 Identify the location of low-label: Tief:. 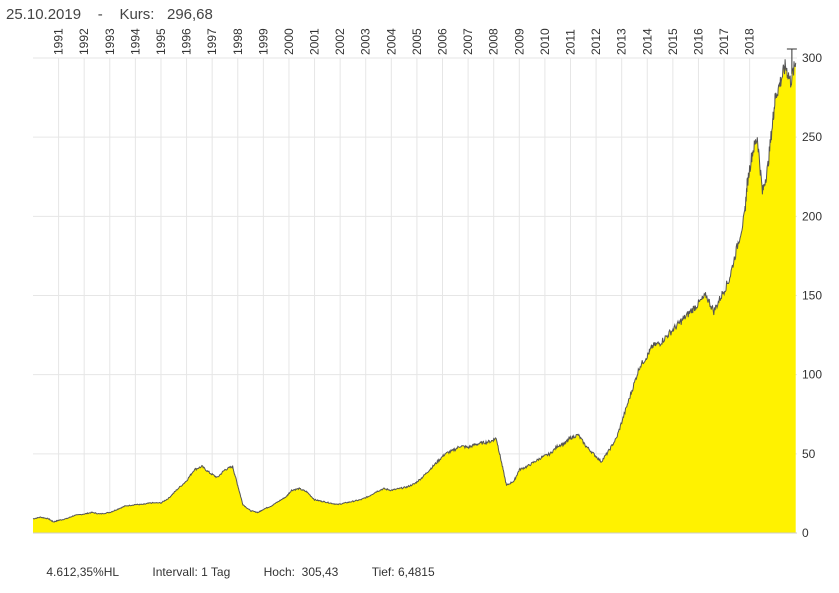
(383, 572).